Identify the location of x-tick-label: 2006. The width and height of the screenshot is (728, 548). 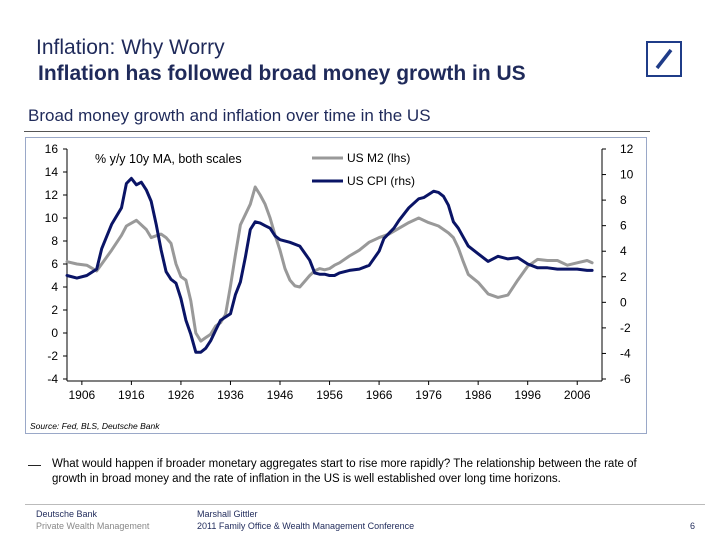
(577, 395).